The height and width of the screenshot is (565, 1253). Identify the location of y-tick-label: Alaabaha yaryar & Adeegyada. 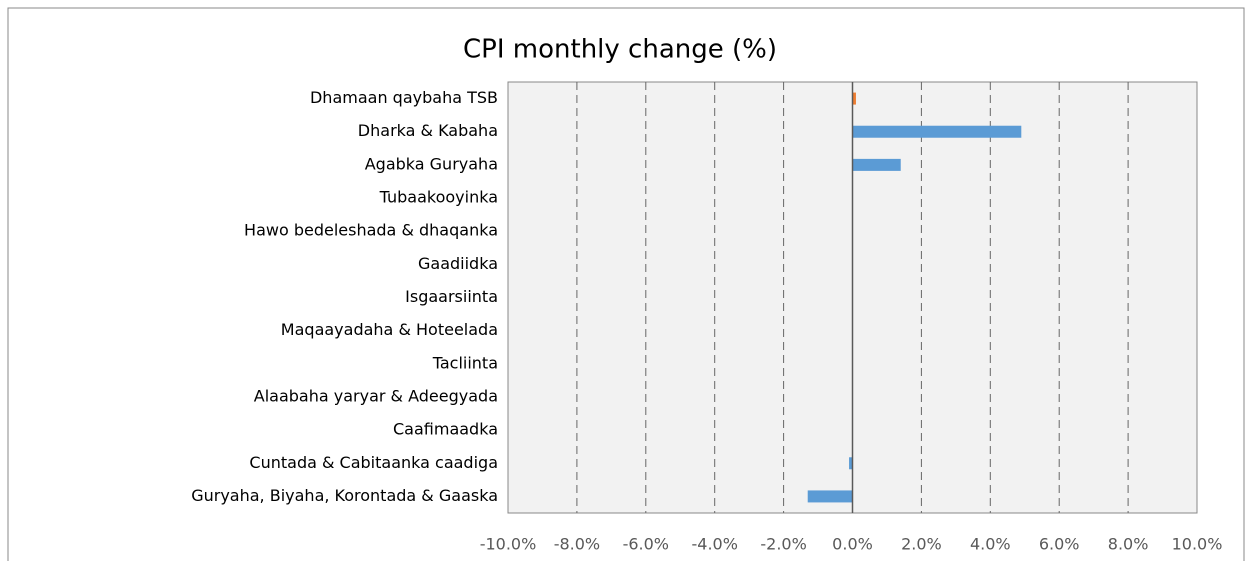
(376, 395).